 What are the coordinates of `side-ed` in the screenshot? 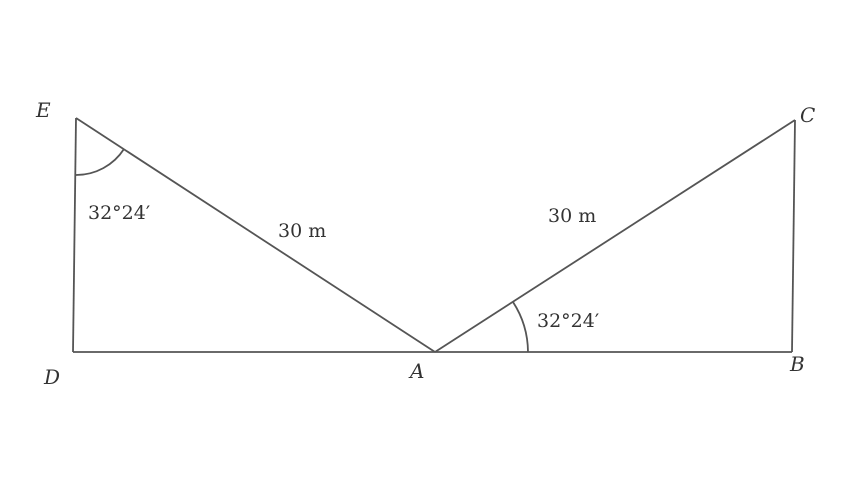 It's located at (74, 235).